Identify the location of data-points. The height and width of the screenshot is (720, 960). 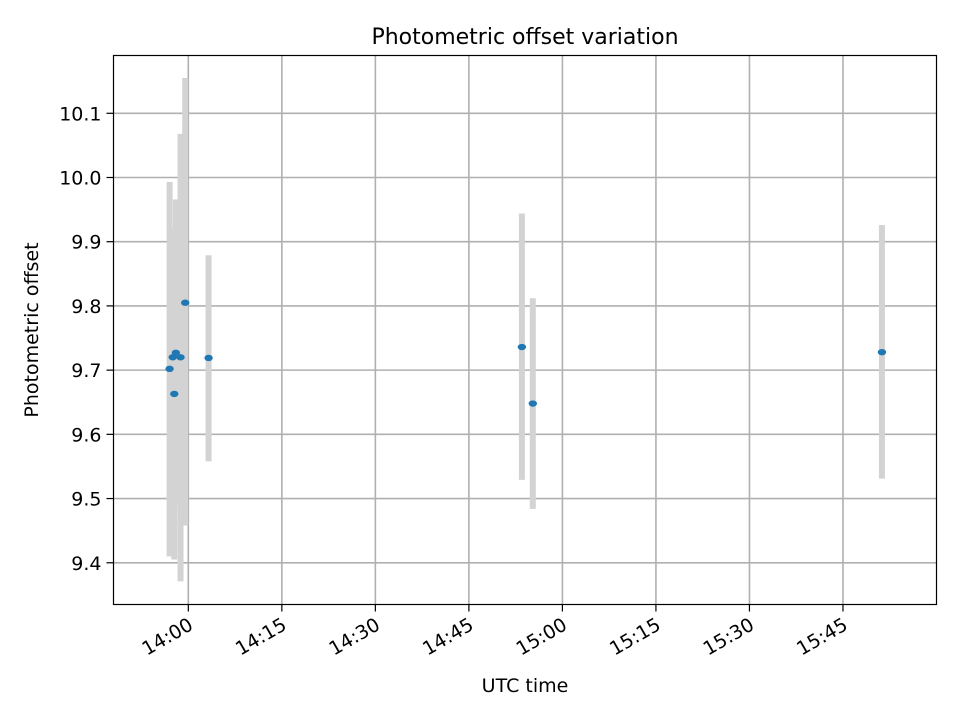
(526, 353).